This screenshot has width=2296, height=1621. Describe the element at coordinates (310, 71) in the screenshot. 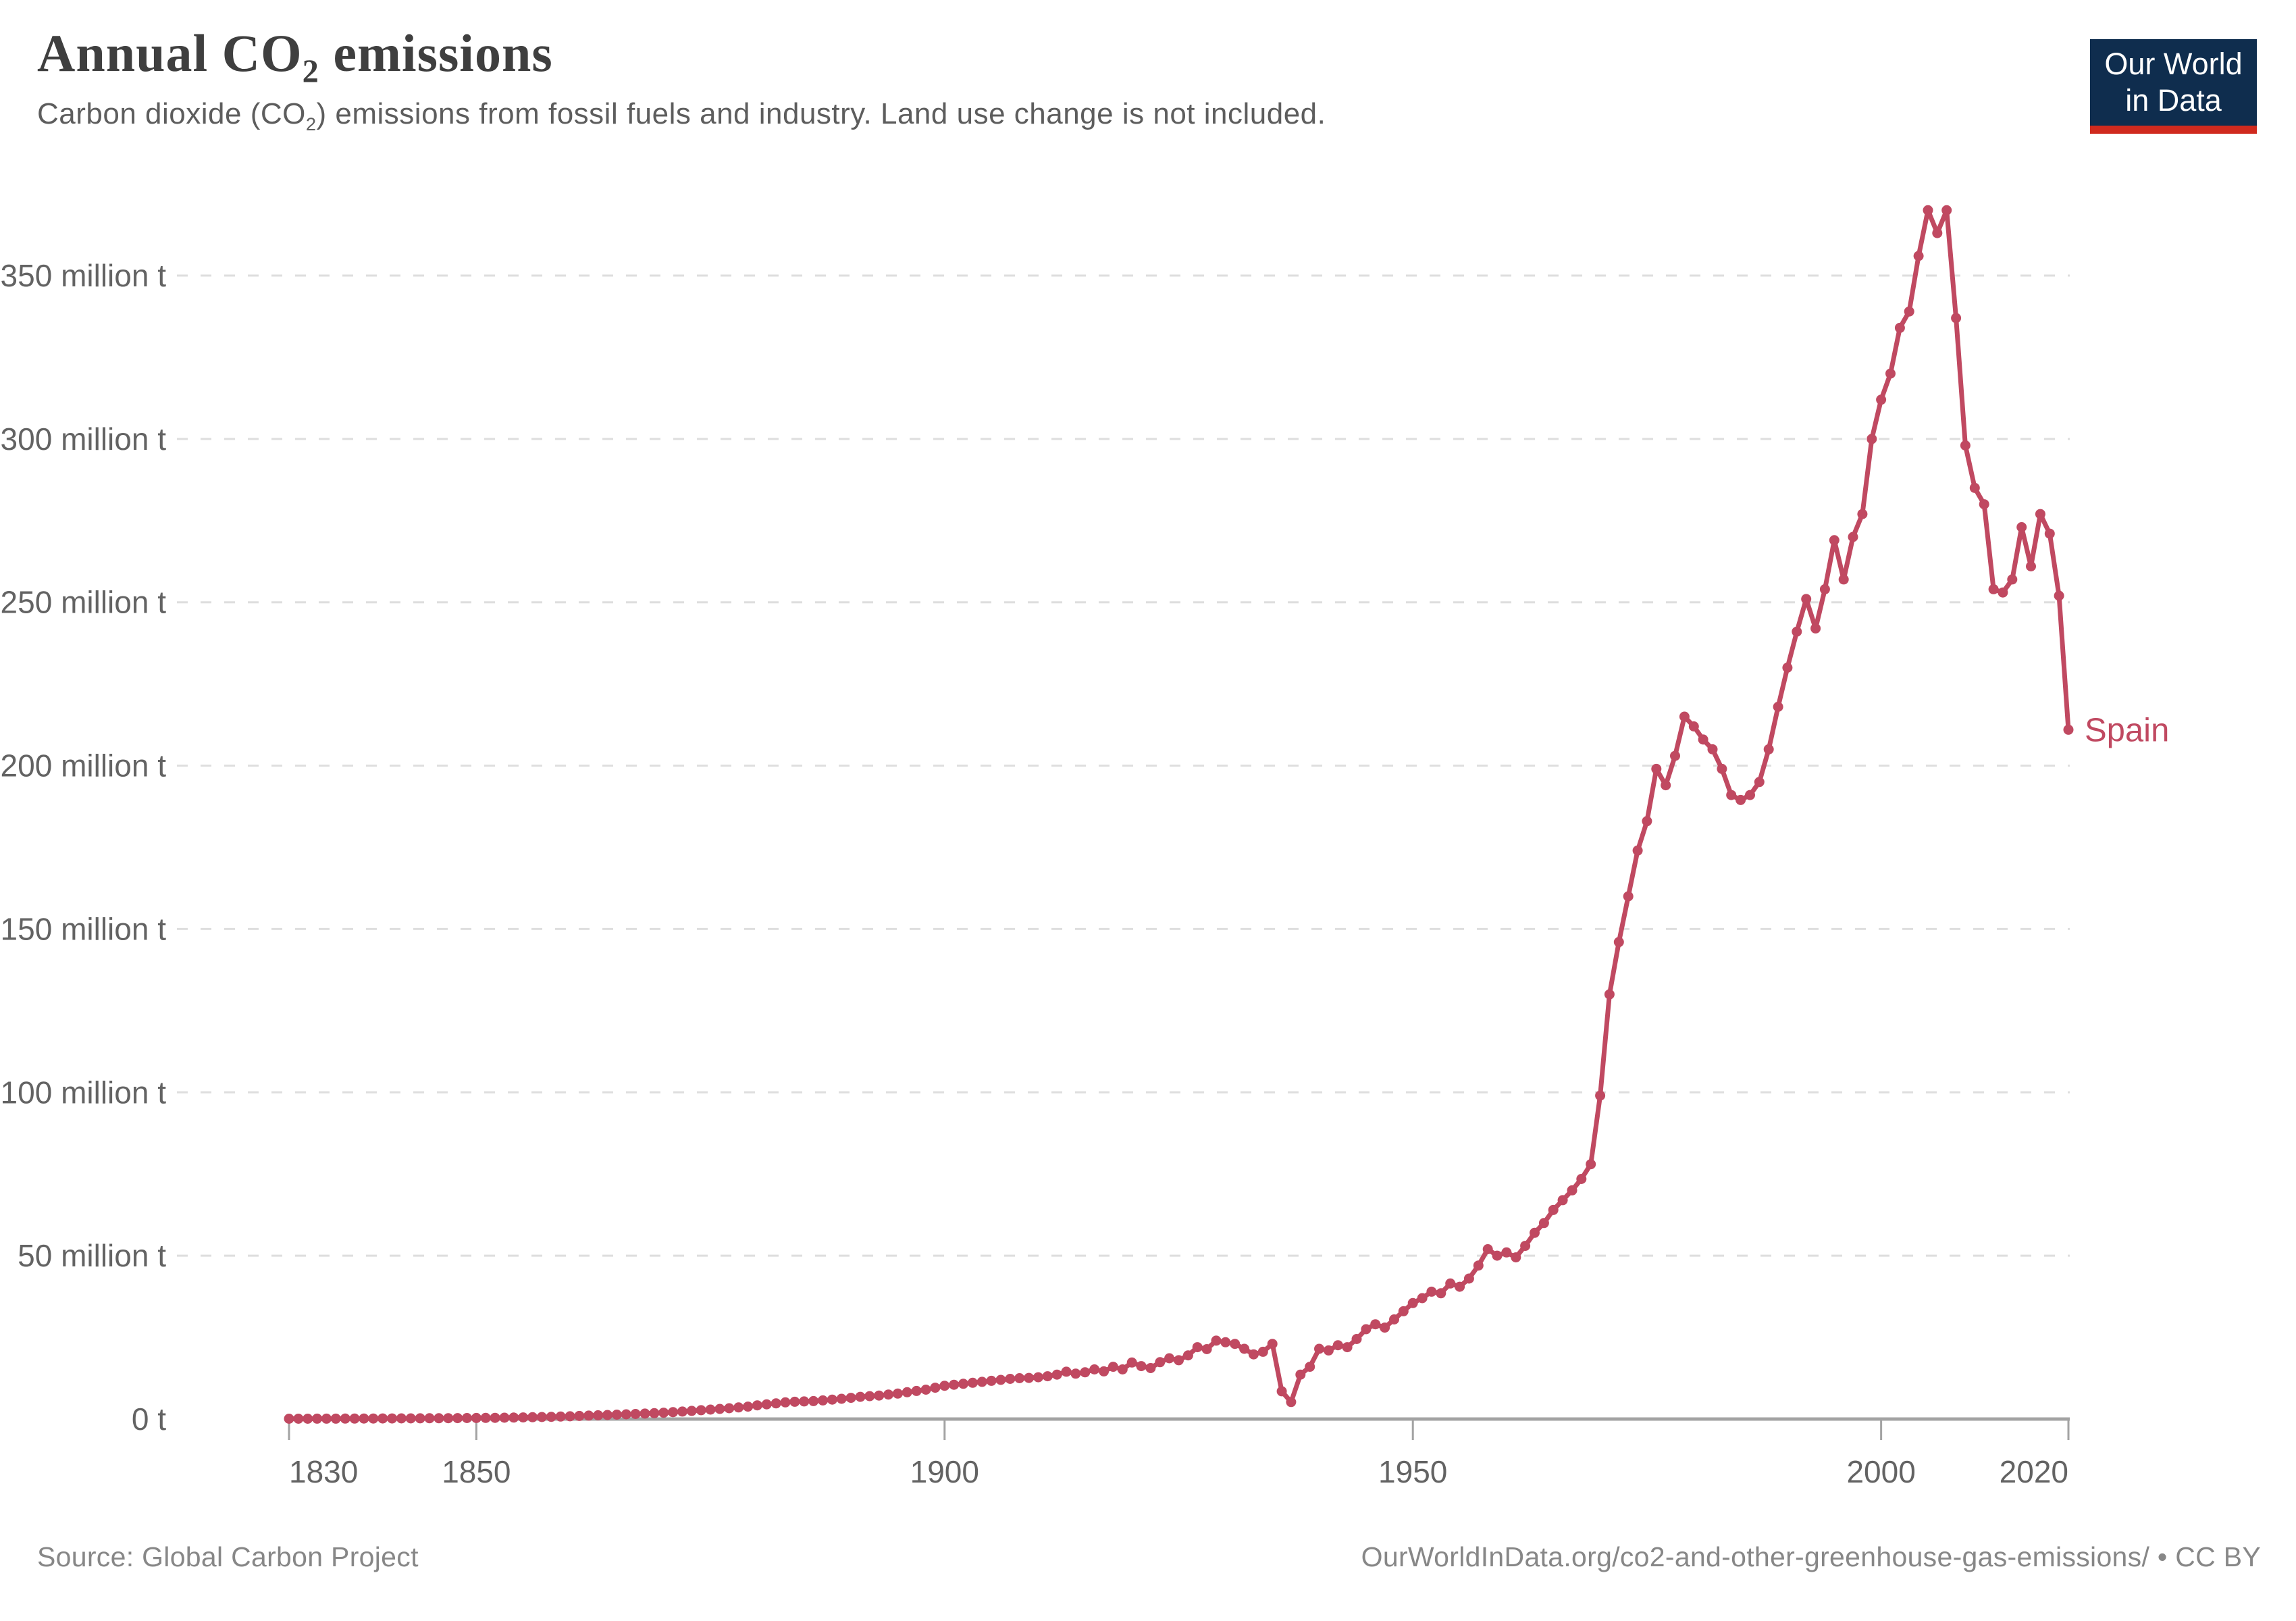

I see `title-subscript: 2` at that location.